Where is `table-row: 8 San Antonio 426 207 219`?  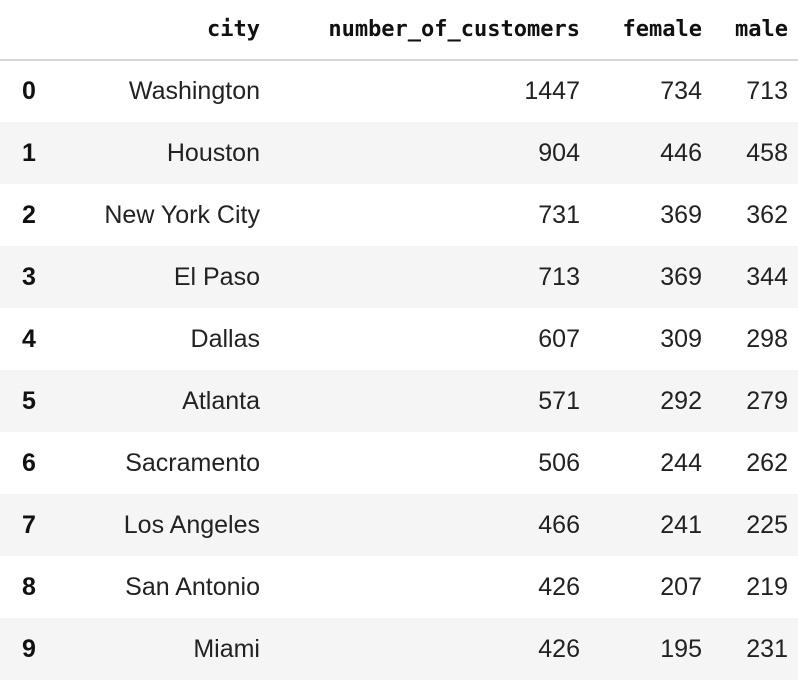 table-row: 8 San Antonio 426 207 219 is located at coordinates (399, 587).